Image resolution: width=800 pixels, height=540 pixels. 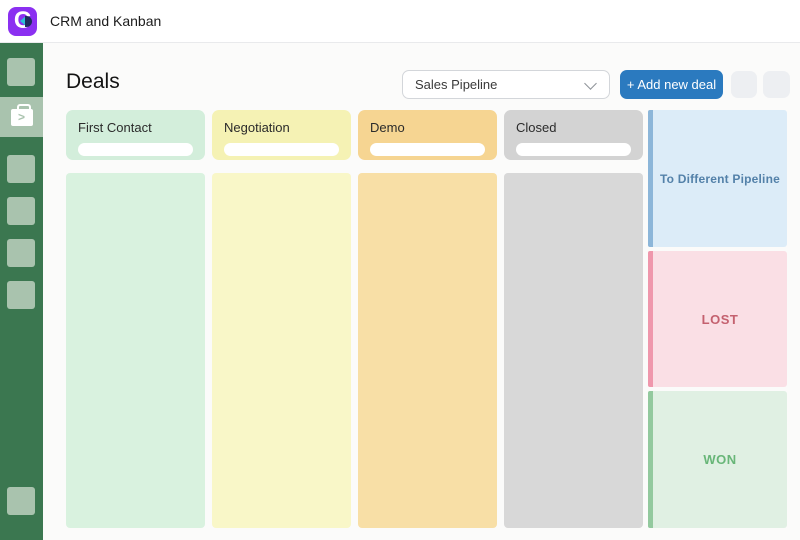 I want to click on app-logo: C, so click(x=22, y=21).